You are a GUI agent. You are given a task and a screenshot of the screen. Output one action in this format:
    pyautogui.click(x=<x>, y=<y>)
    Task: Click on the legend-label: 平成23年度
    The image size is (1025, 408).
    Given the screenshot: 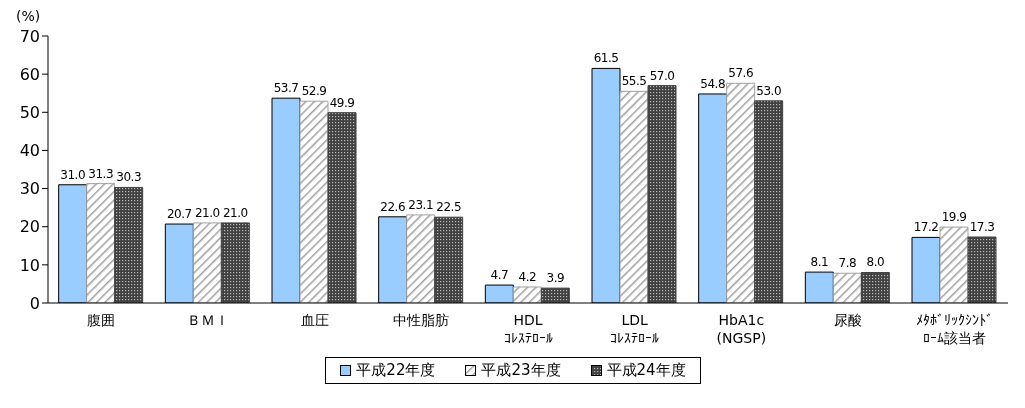 What is the action you would take?
    pyautogui.click(x=520, y=370)
    